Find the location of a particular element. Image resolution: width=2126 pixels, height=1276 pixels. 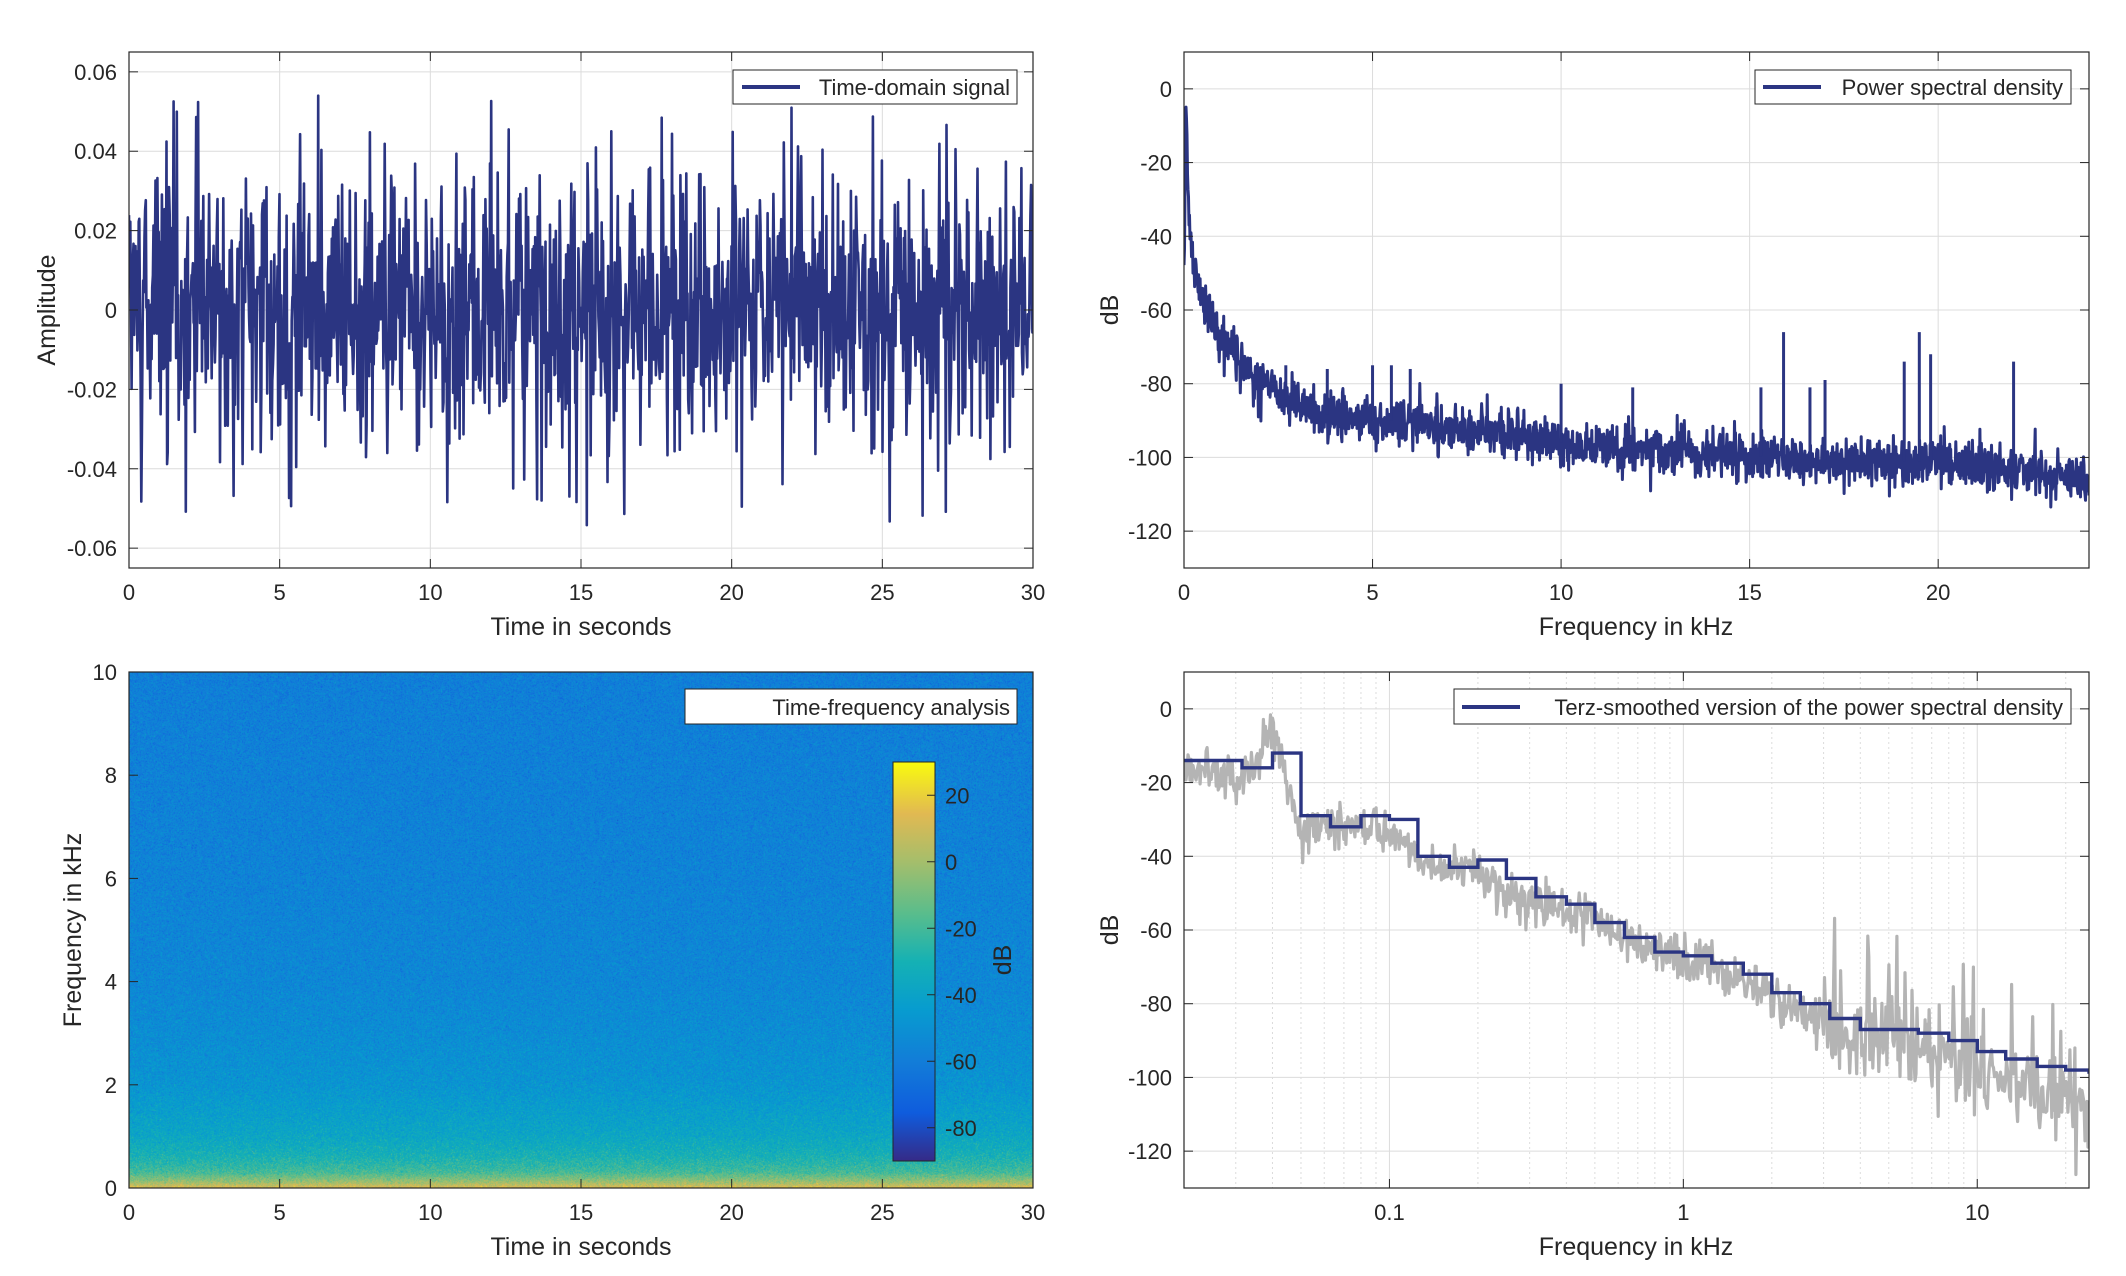

legend-entry-time-domain-signal: Time-domain signal is located at coordinates (914, 87).